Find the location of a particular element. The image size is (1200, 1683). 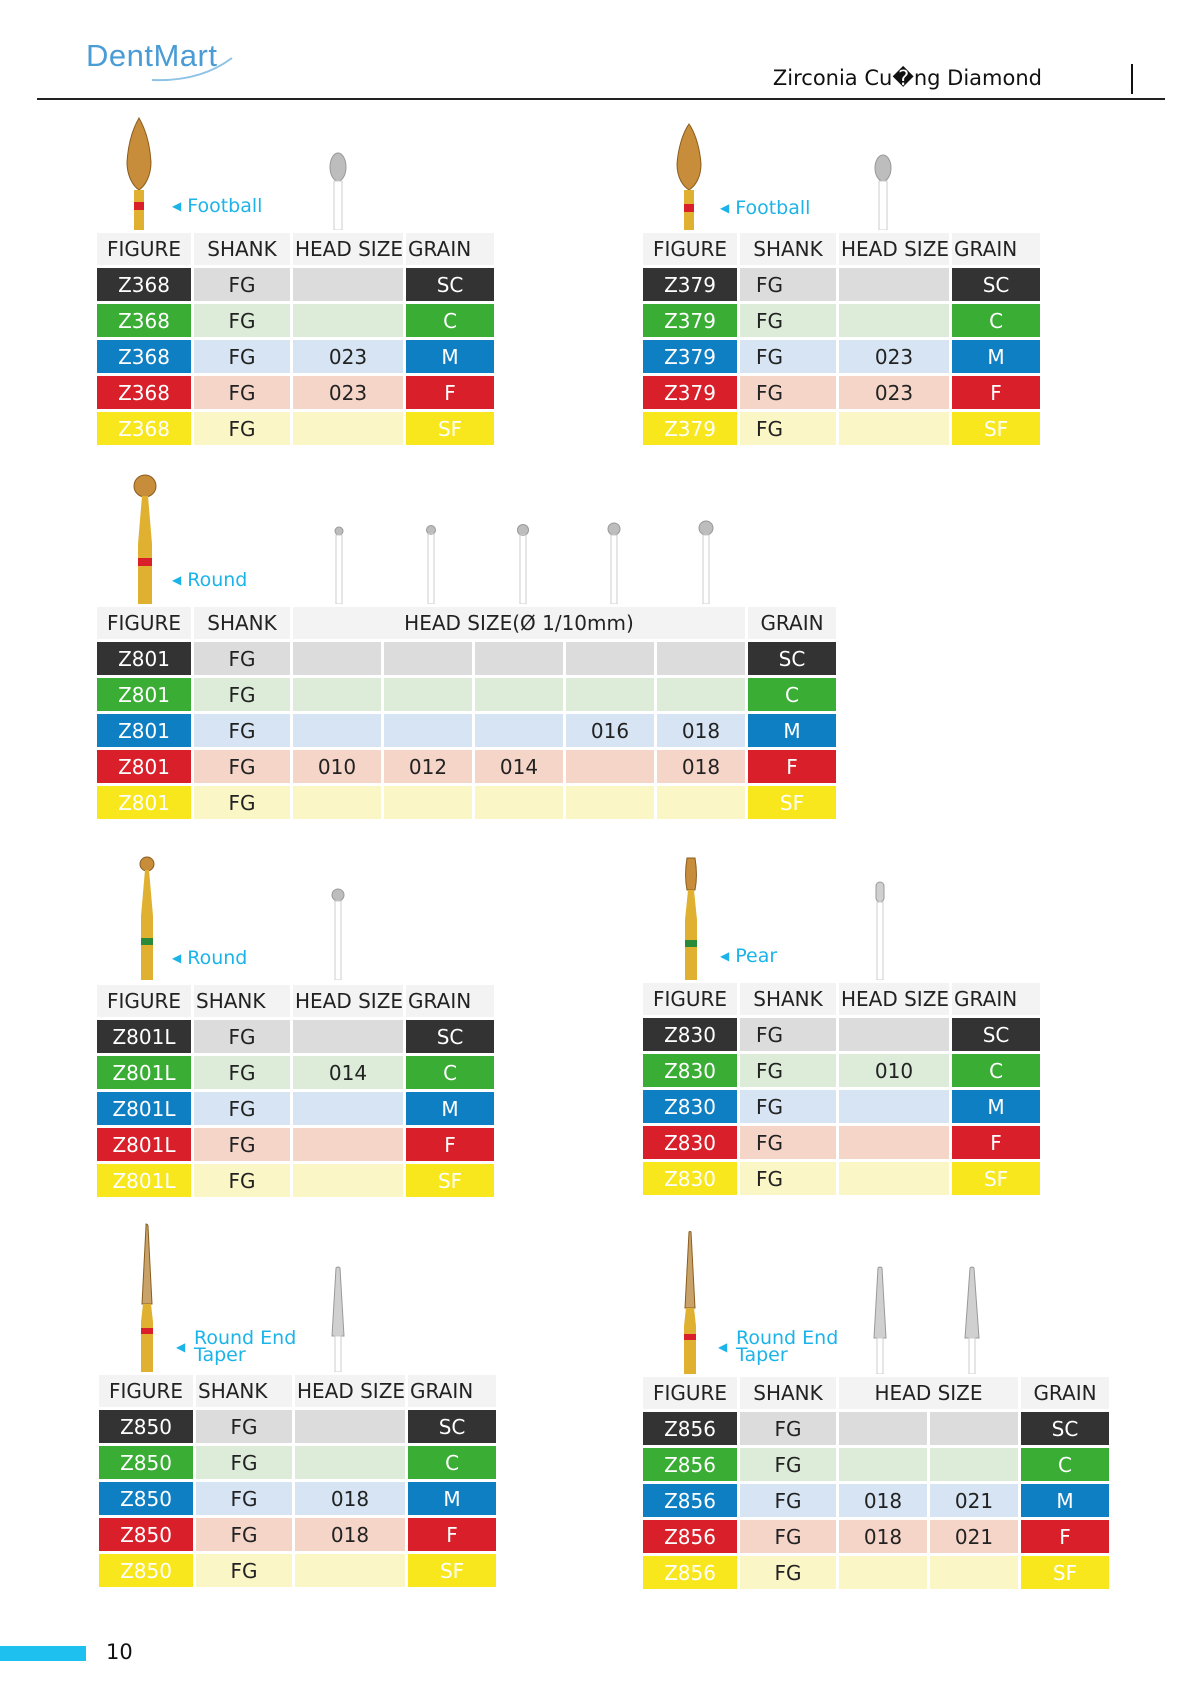

table-row: Z368 FG C is located at coordinates (296, 320).